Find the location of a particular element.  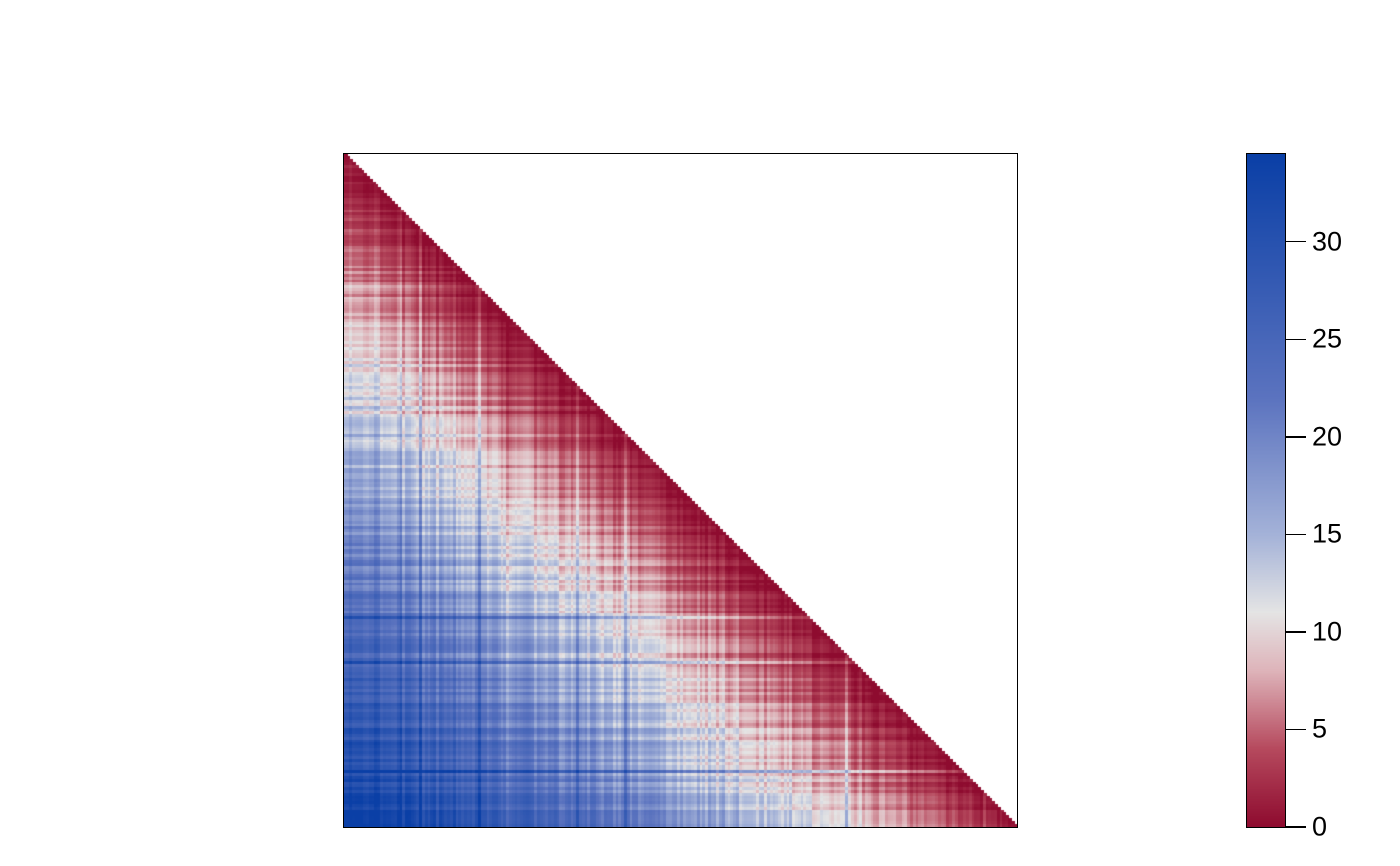

colorbar-gradient is located at coordinates (1266, 490).